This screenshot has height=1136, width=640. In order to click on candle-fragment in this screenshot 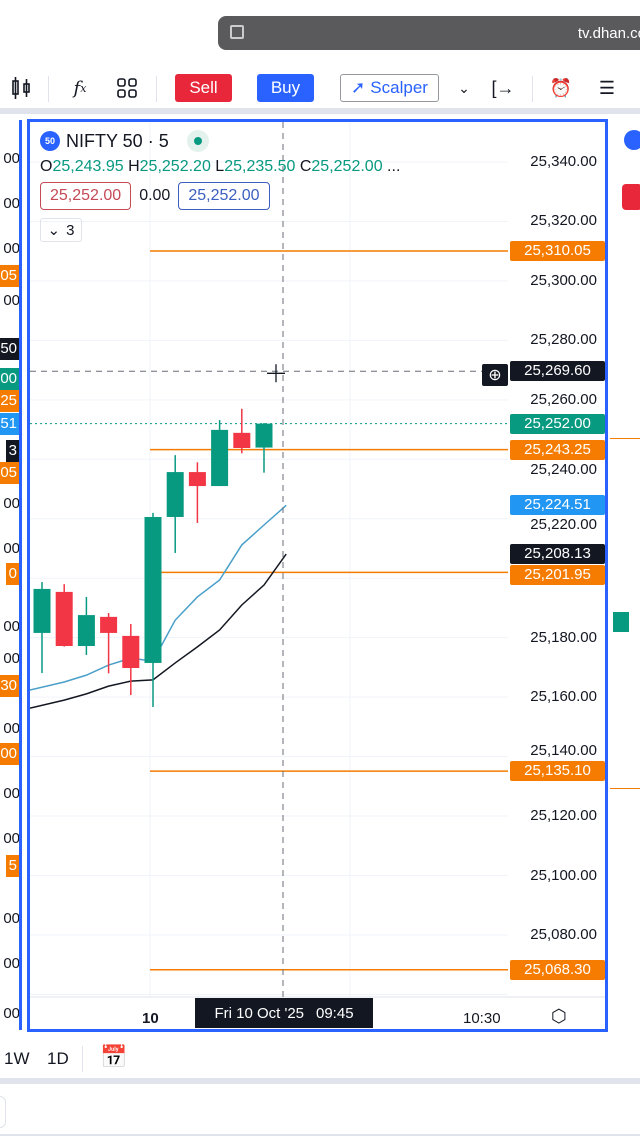, I will do `click(621, 622)`.